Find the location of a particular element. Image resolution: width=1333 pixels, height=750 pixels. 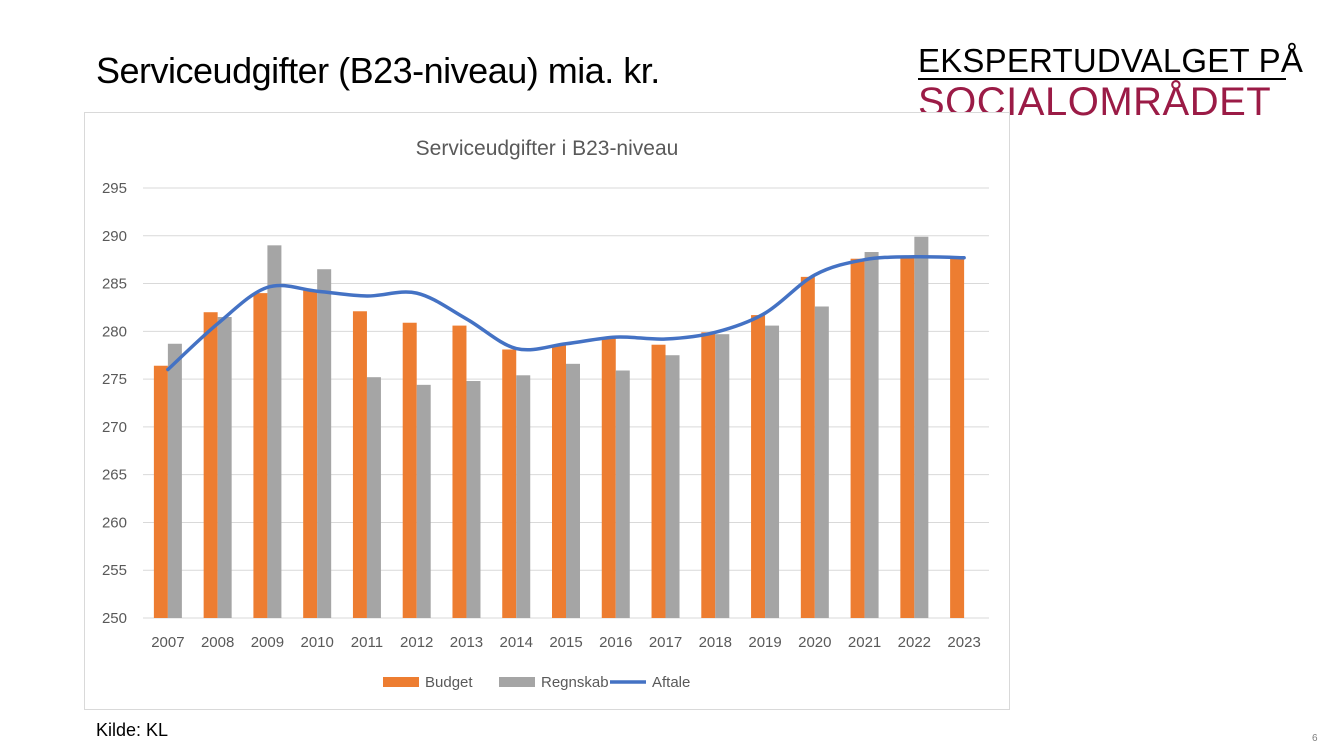

y-tick-label: 260 is located at coordinates (114, 522).